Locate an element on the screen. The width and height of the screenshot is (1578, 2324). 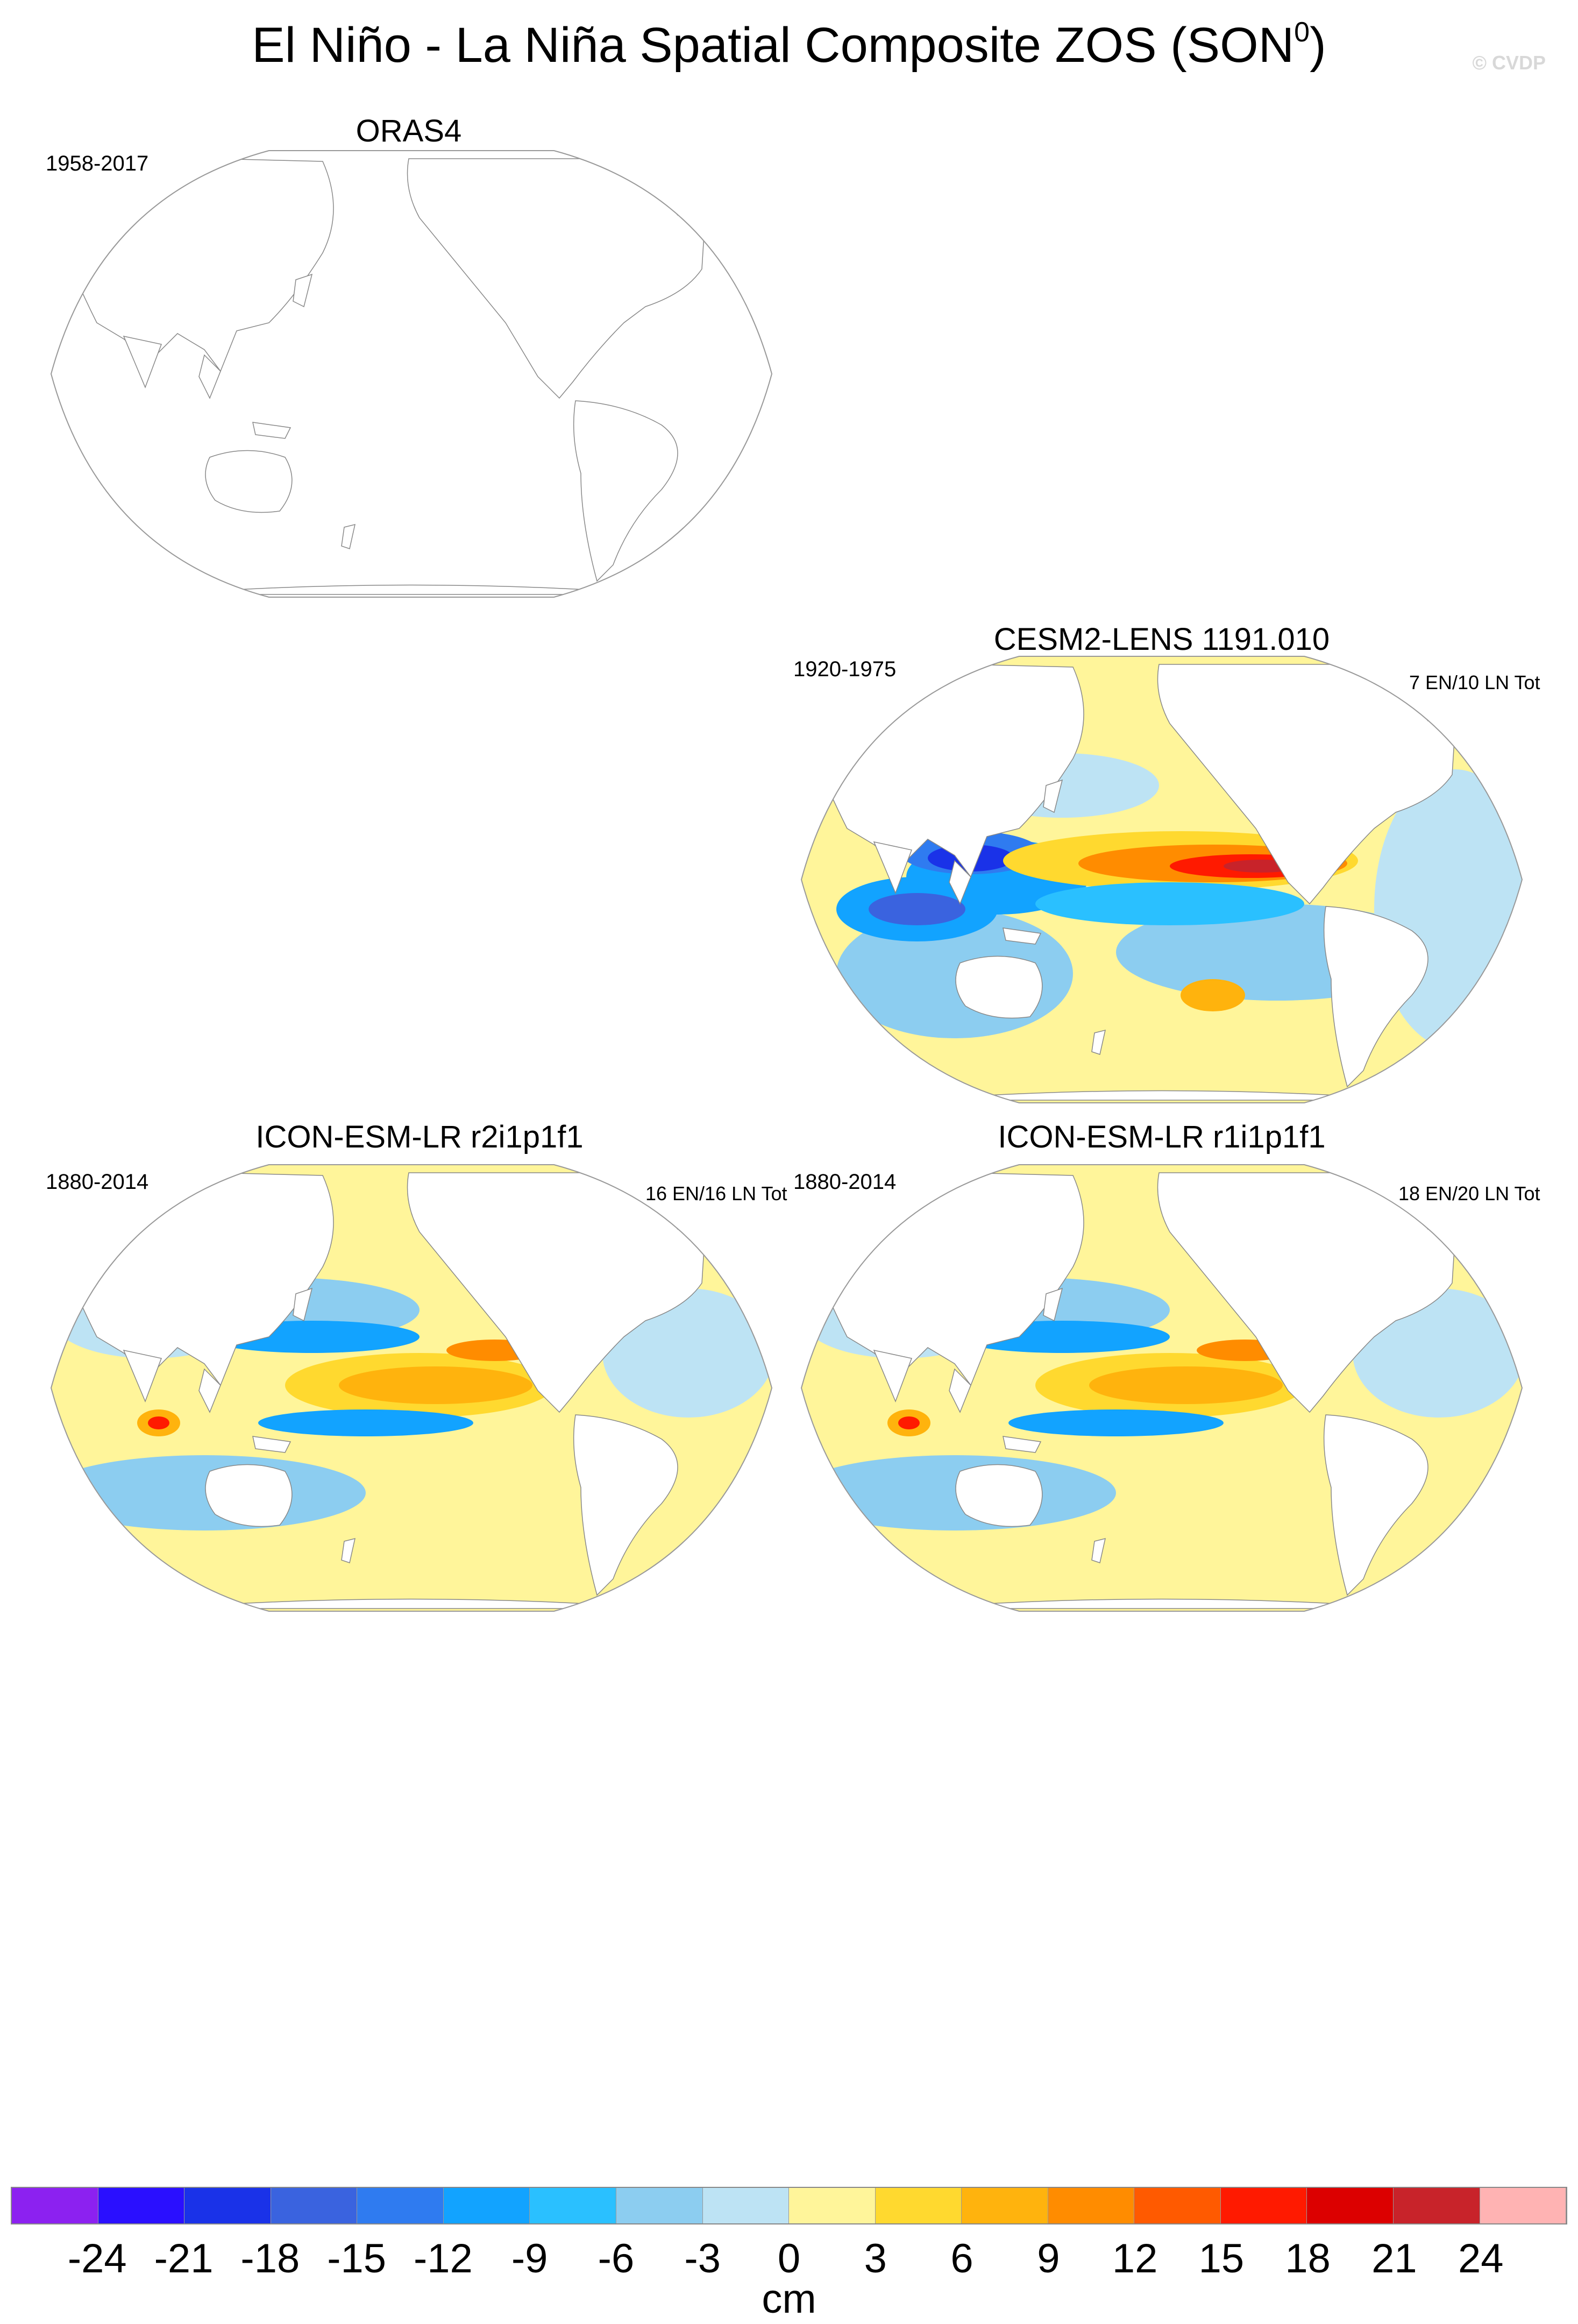
land-northAmerica is located at coordinates (556, 278).